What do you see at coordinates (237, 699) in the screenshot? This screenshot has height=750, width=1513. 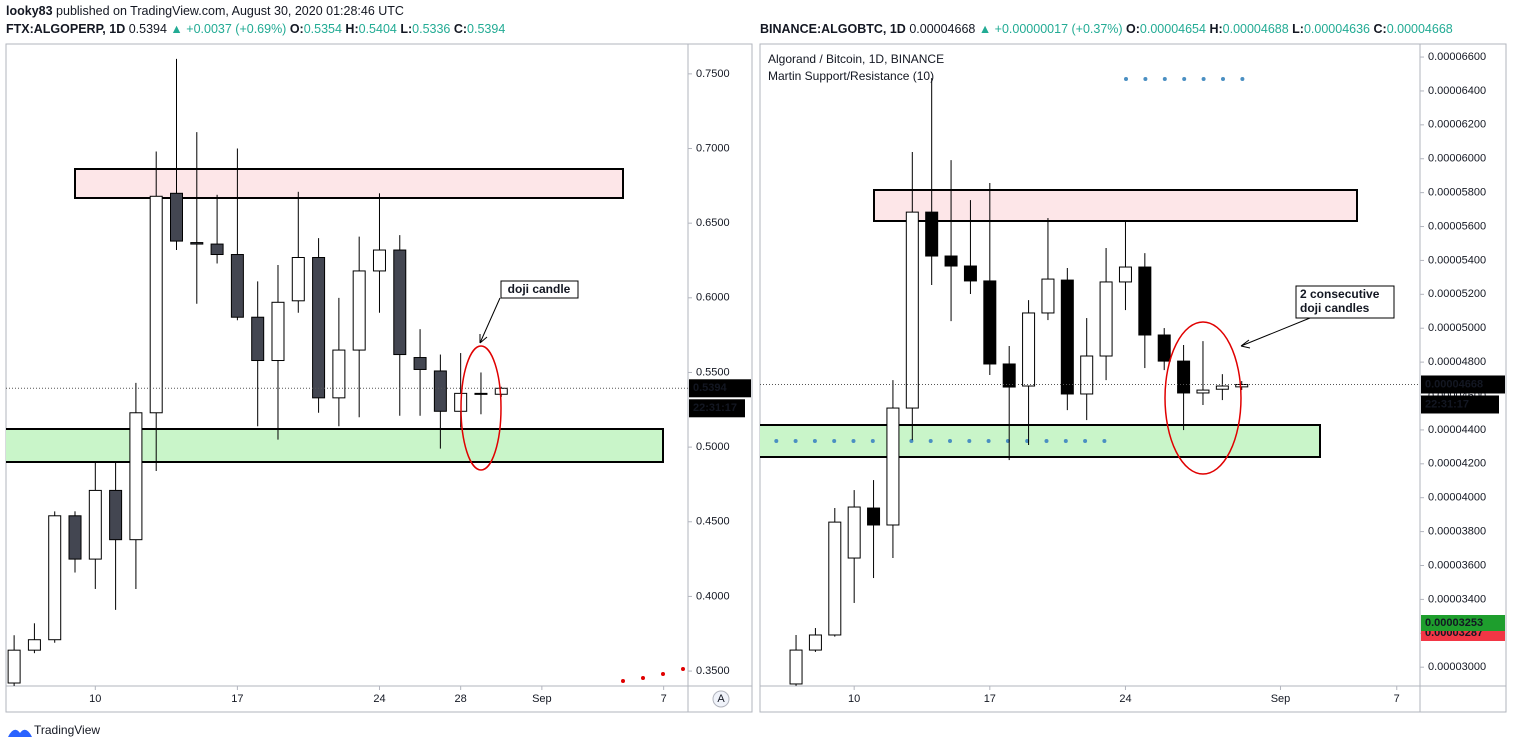 I see `x-tick-label: 17` at bounding box center [237, 699].